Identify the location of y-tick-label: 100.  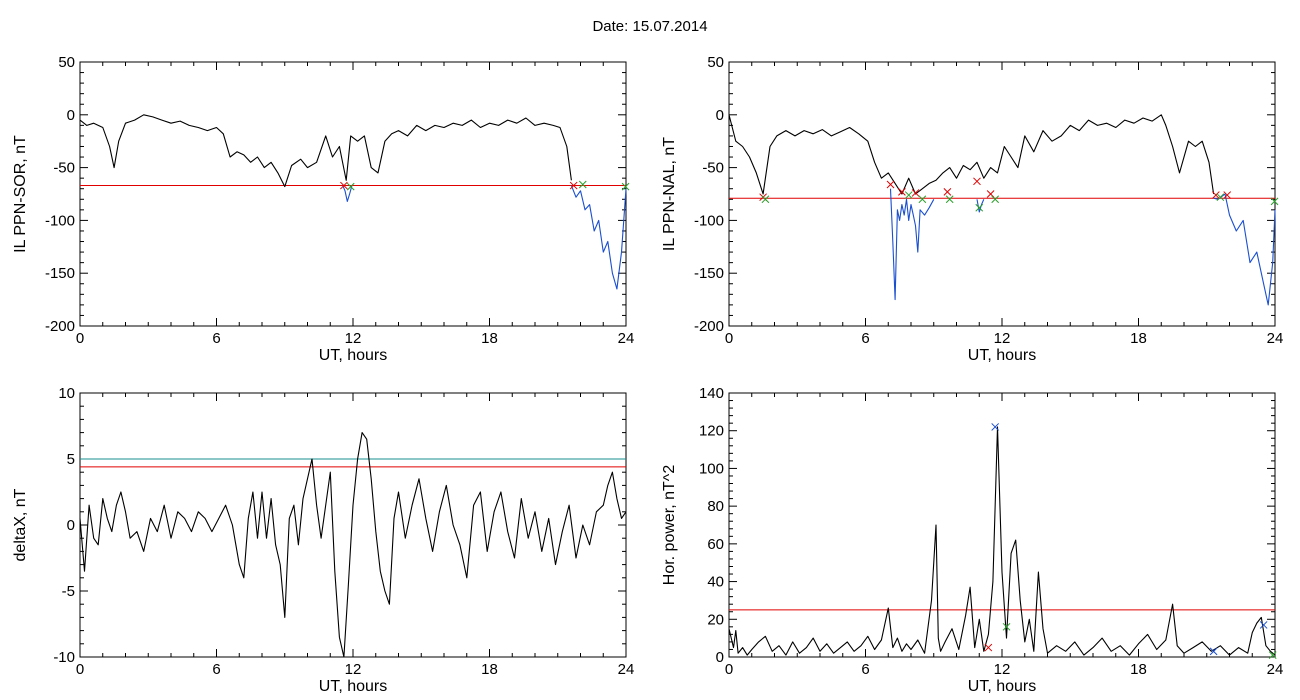
(711, 468).